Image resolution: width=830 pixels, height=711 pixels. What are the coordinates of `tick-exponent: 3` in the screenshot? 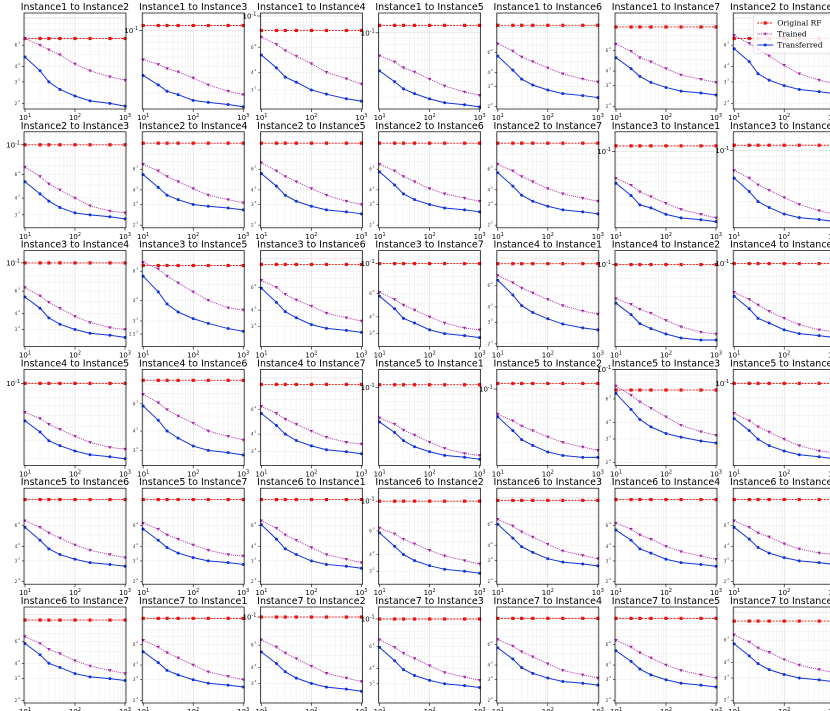 It's located at (720, 472).